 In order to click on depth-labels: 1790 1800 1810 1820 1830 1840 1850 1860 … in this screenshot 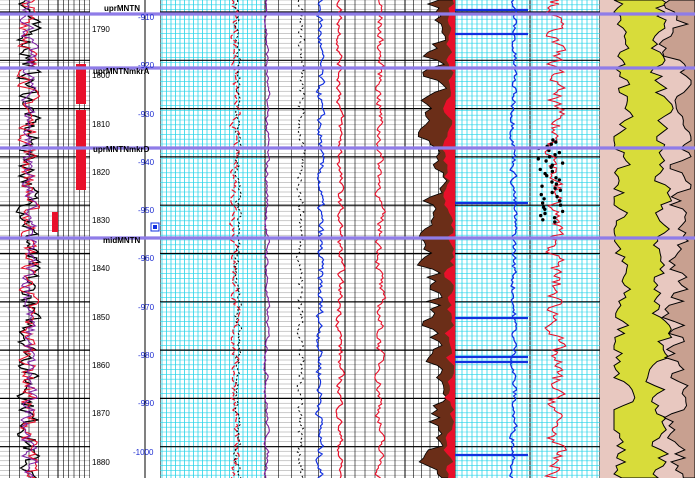, I will do `click(123, 235)`.